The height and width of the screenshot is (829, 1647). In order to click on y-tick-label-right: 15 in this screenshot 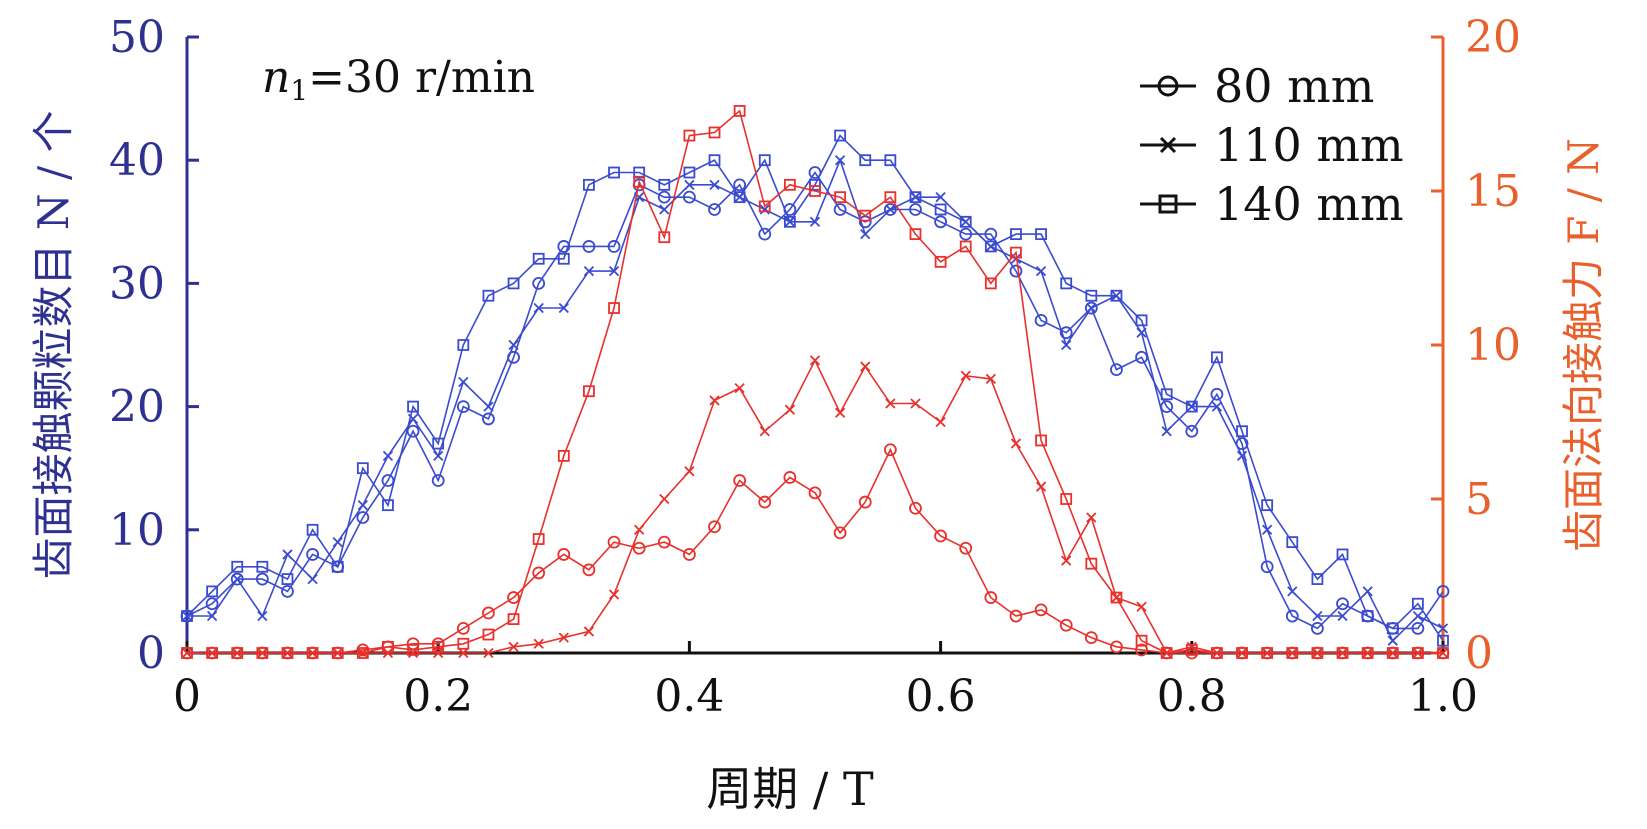, I will do `click(1493, 191)`.